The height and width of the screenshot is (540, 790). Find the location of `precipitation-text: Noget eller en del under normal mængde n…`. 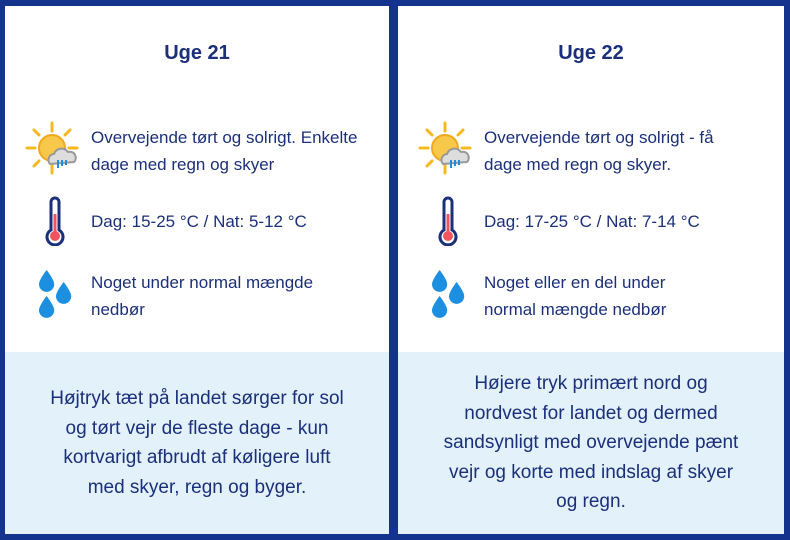

precipitation-text: Noget eller en del under normal mængde n… is located at coordinates (575, 296).